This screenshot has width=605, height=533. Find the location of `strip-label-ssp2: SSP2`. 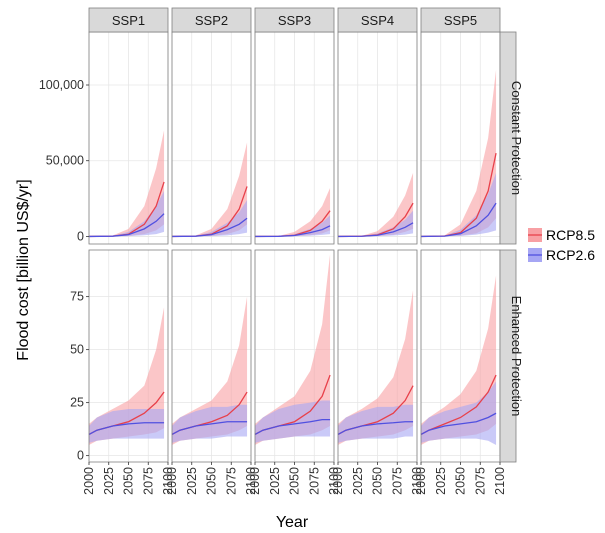

strip-label-ssp2: SSP2 is located at coordinates (211, 20).